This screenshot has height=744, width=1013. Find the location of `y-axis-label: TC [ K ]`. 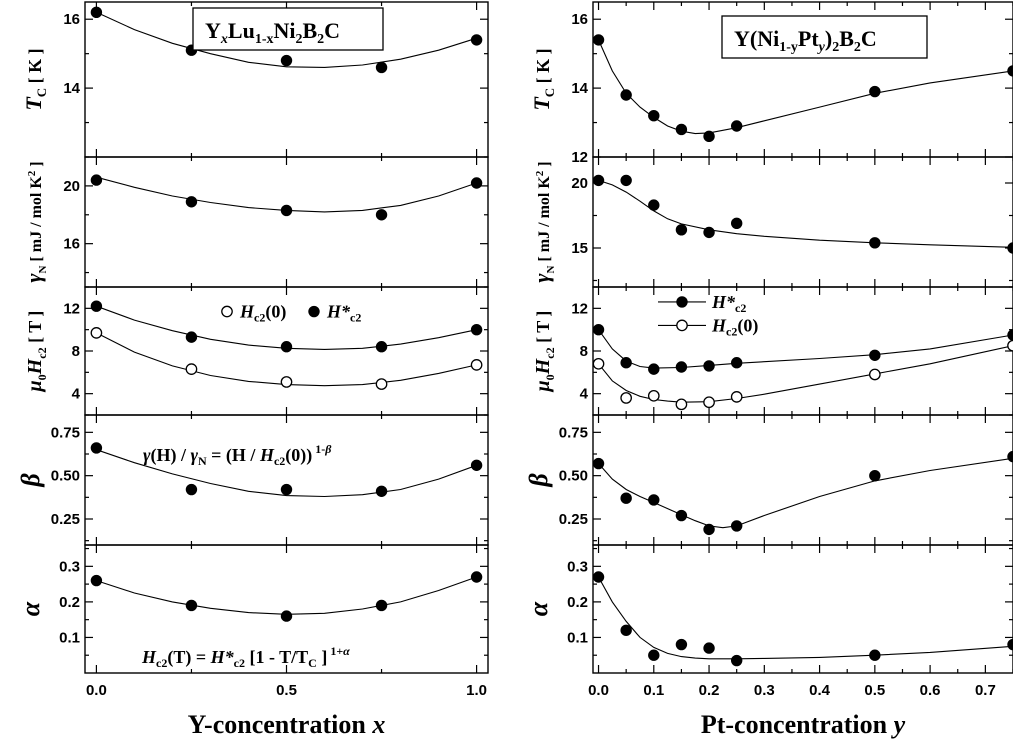

y-axis-label: TC [ K ] is located at coordinates (543, 79).